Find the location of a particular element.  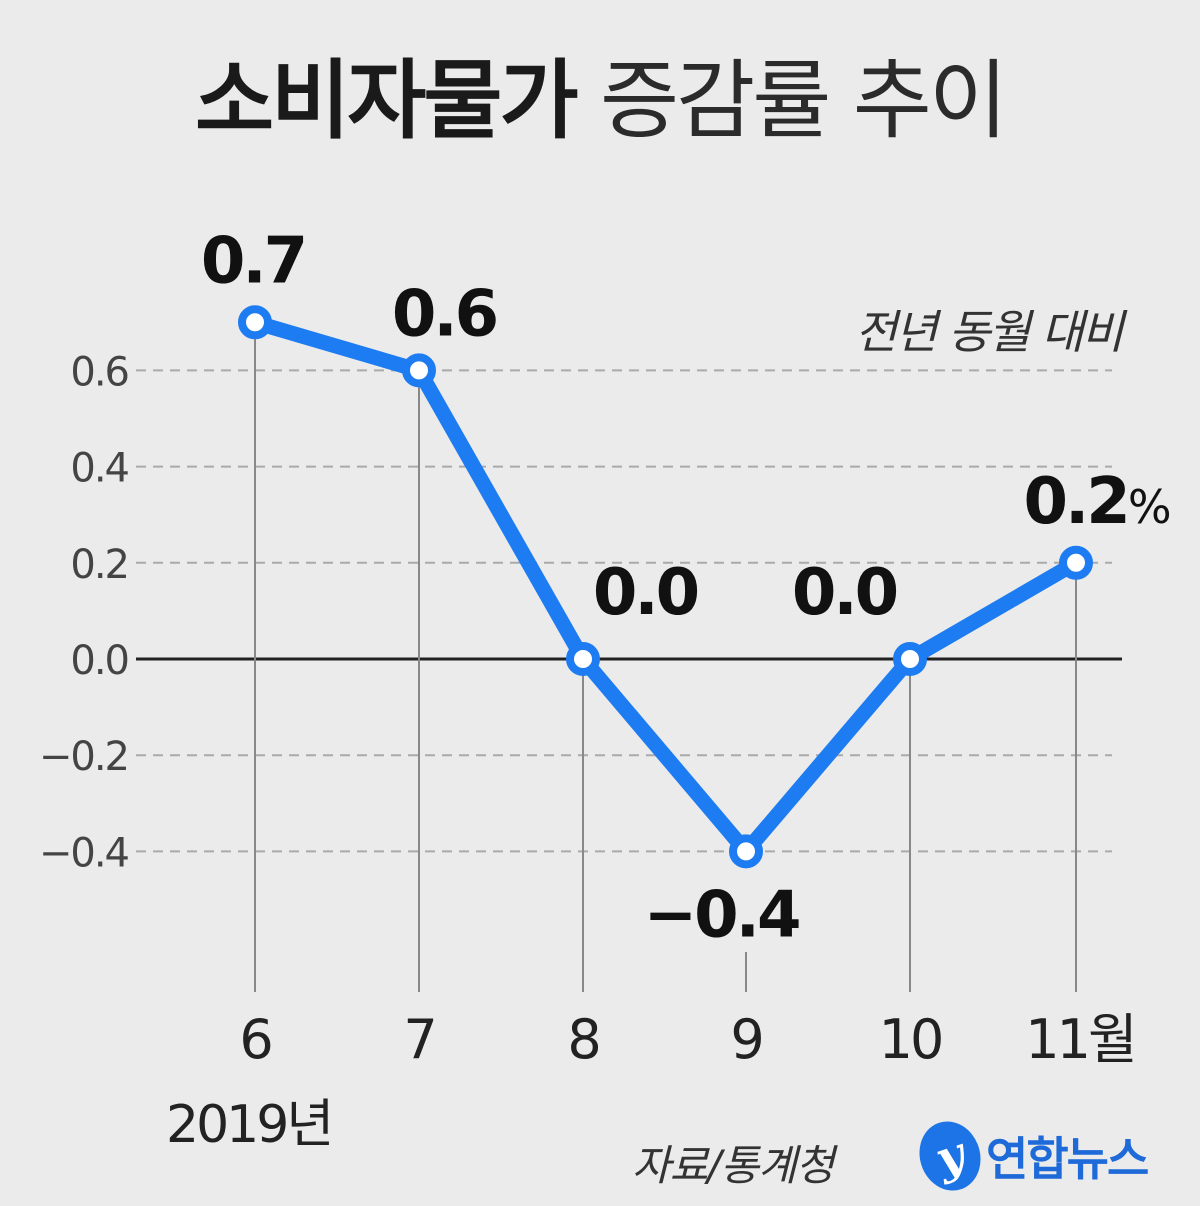

year-label: 2019년 is located at coordinates (250, 1125).